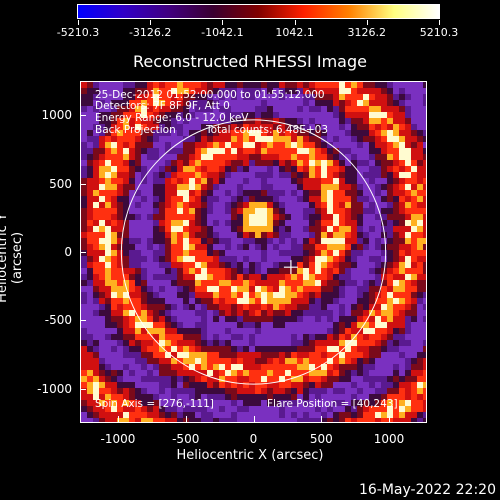  Describe the element at coordinates (172, 118) in the screenshot. I see `energy-range-text: Energy Range: 6.0 - 12.0 keV` at that location.